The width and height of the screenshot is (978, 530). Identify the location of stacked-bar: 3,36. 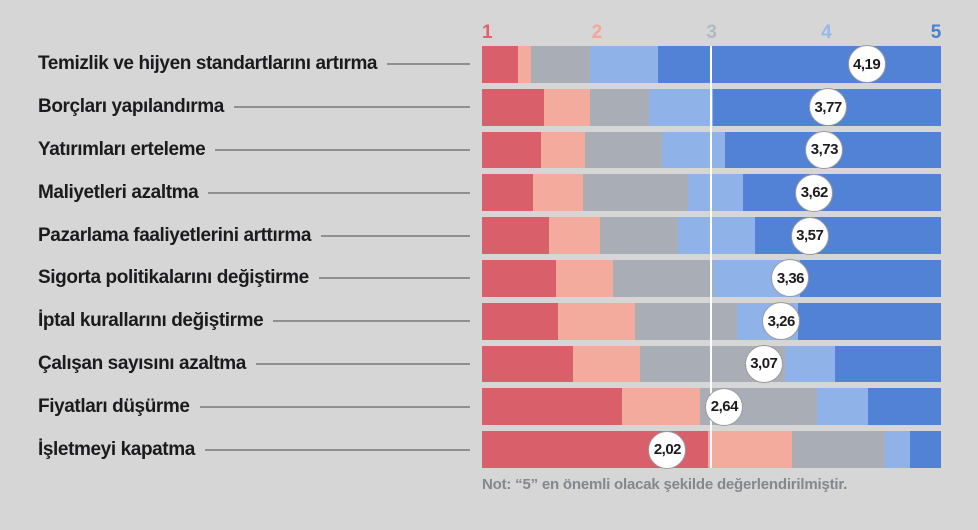
(711, 278).